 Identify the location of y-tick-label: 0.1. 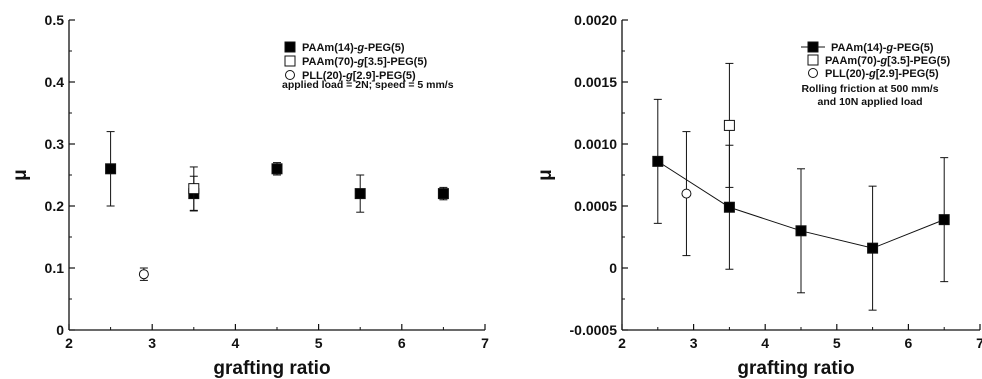
(55, 268).